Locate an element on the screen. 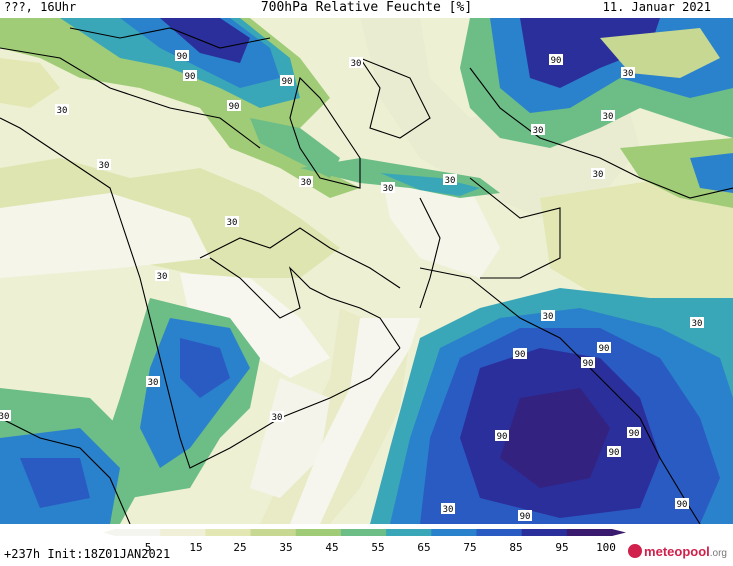 Image resolution: width=733 pixels, height=566 pixels. color-scale: 5 15 25 35 45 55 65 75 85 95 100 is located at coordinates (364, 541).